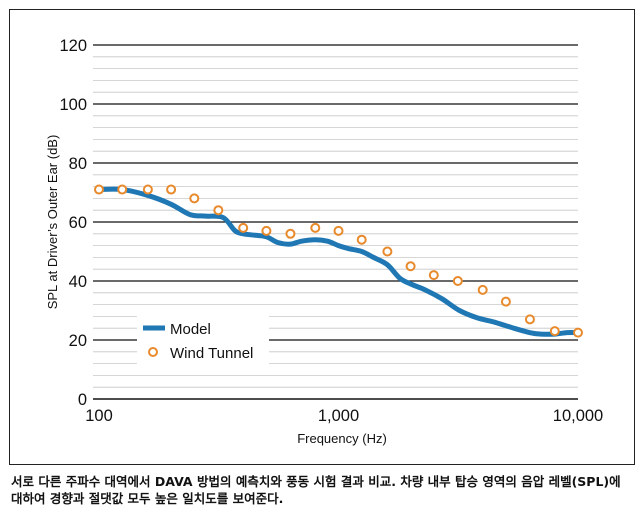  What do you see at coordinates (78, 341) in the screenshot?
I see `y-tick-label: 20` at bounding box center [78, 341].